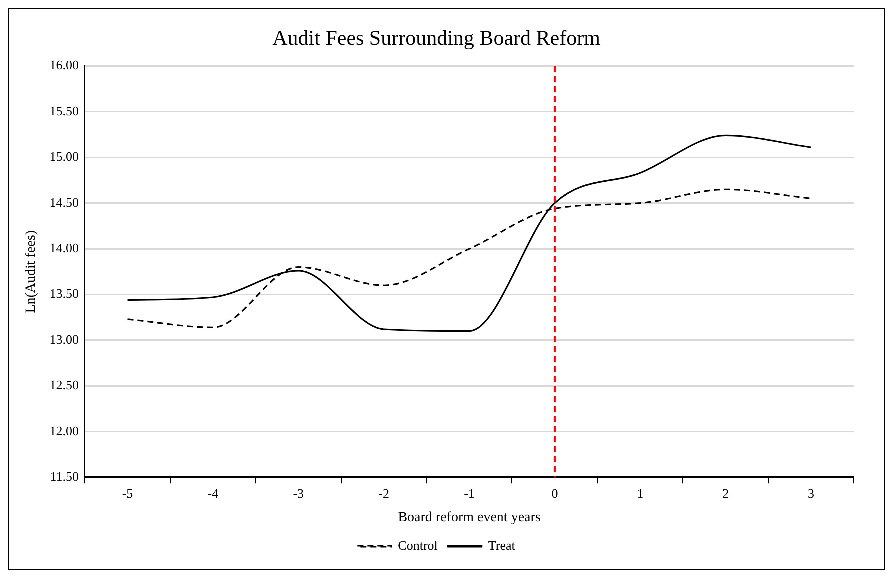 The height and width of the screenshot is (580, 895). I want to click on x-tick-label: 1, so click(640, 493).